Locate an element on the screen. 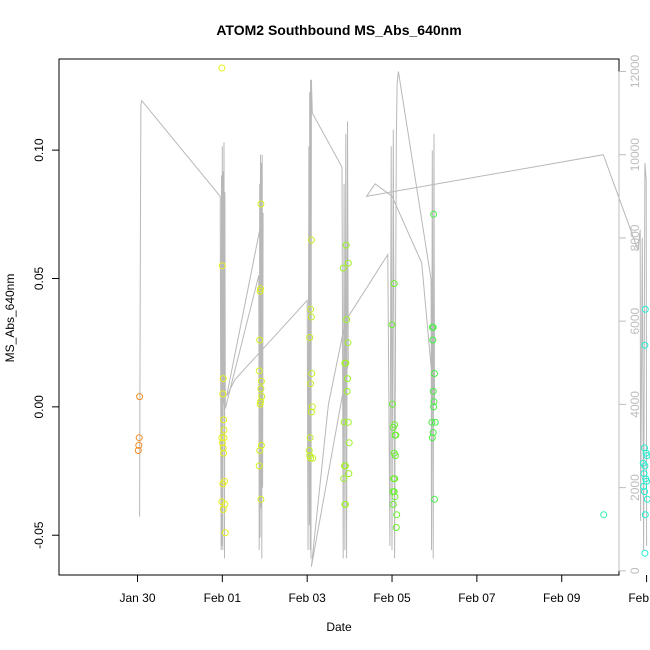 The width and height of the screenshot is (650, 650). y2-tick-label: 4000 is located at coordinates (635, 404).